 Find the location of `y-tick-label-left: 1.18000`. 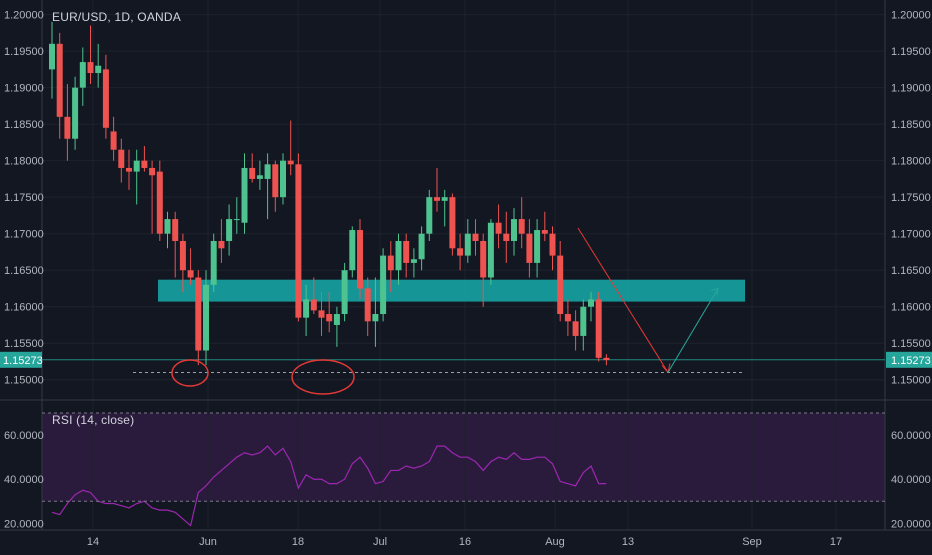

y-tick-label-left: 1.18000 is located at coordinates (24, 162).